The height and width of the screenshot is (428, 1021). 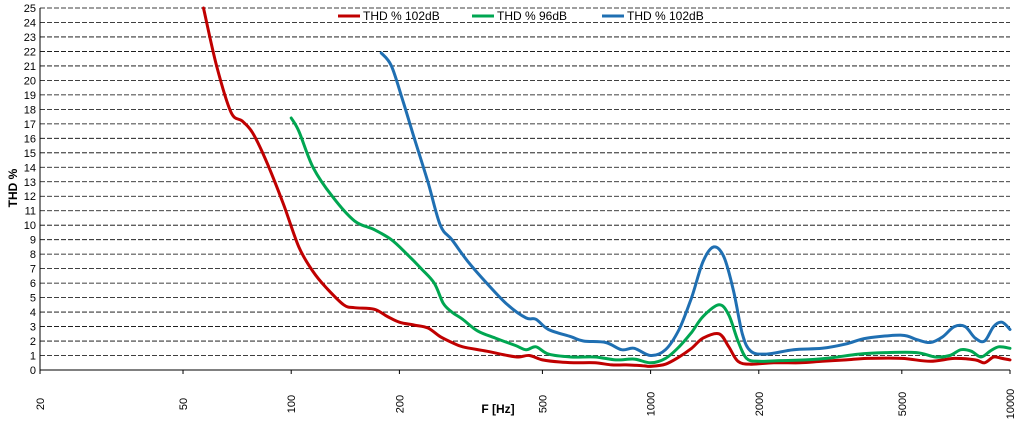 What do you see at coordinates (13, 187) in the screenshot?
I see `y-axis-title: THD %` at bounding box center [13, 187].